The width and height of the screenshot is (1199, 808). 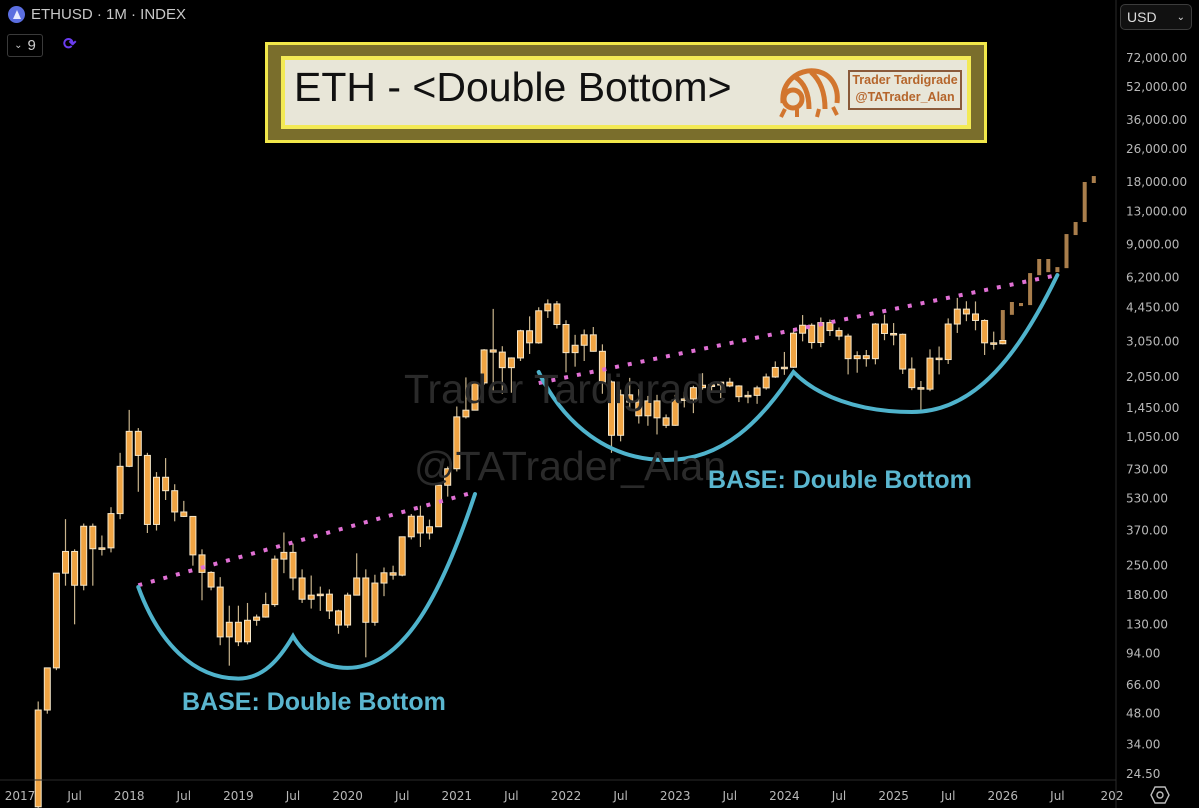 What do you see at coordinates (1156, 17) in the screenshot?
I see `currency-select: USD ⌄` at bounding box center [1156, 17].